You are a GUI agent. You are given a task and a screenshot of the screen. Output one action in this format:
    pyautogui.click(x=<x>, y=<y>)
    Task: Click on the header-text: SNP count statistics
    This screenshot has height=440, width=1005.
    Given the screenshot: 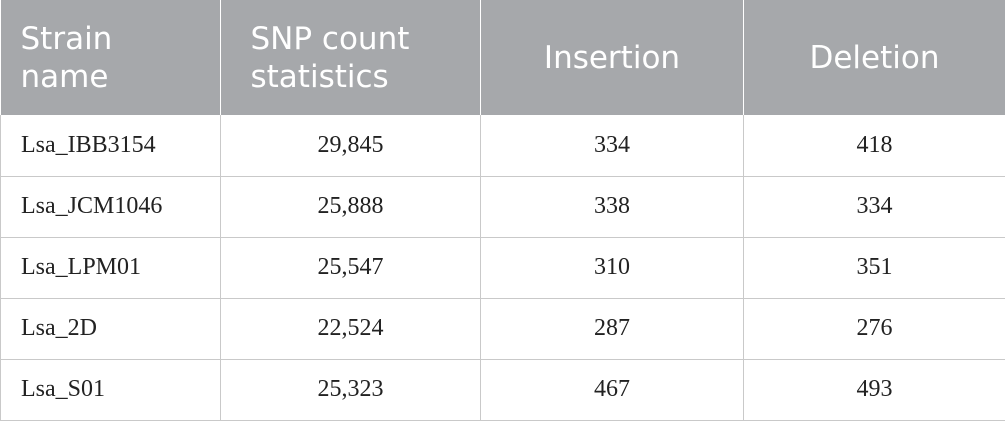 What is the action you would take?
    pyautogui.click(x=330, y=57)
    